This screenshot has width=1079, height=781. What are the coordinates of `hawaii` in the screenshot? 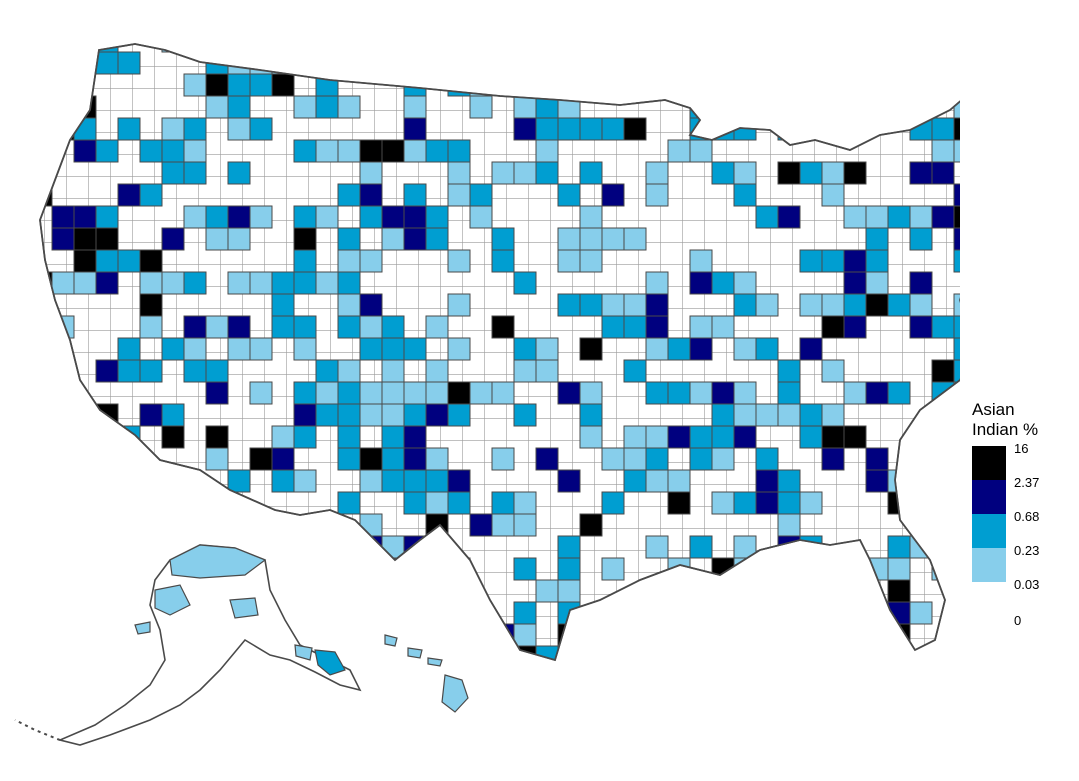 It's located at (426, 673).